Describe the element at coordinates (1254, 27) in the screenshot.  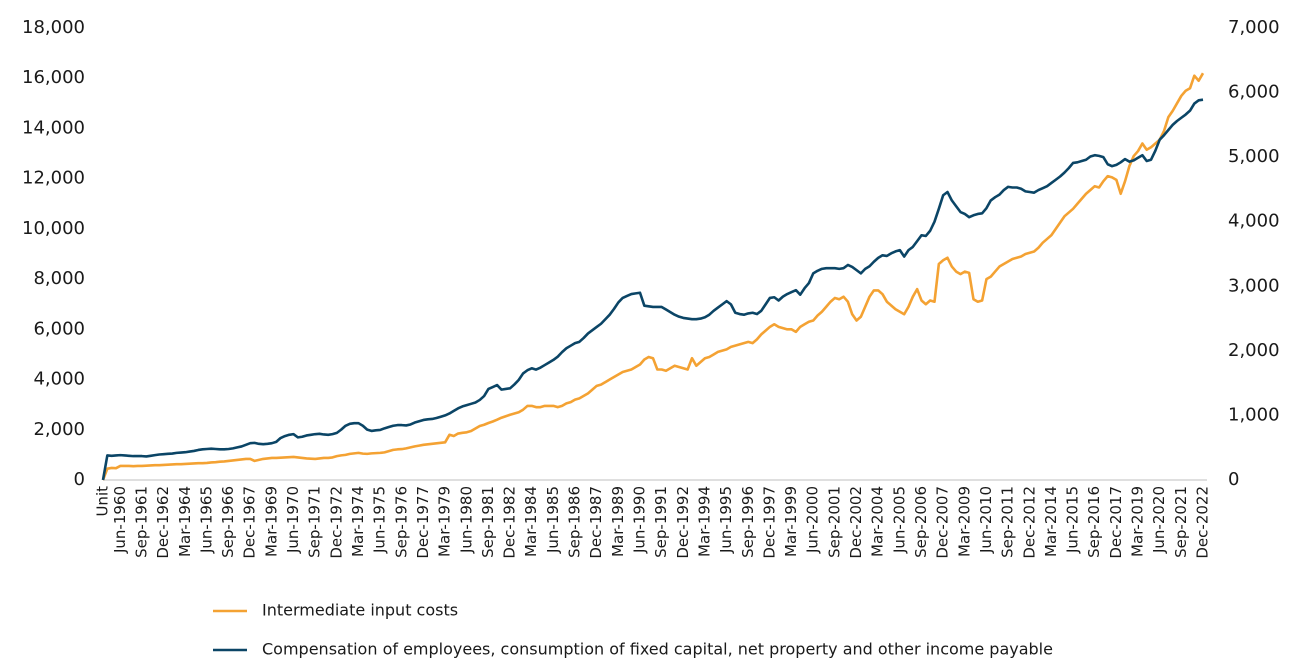
I see `y2-tick-label: 7,000` at that location.